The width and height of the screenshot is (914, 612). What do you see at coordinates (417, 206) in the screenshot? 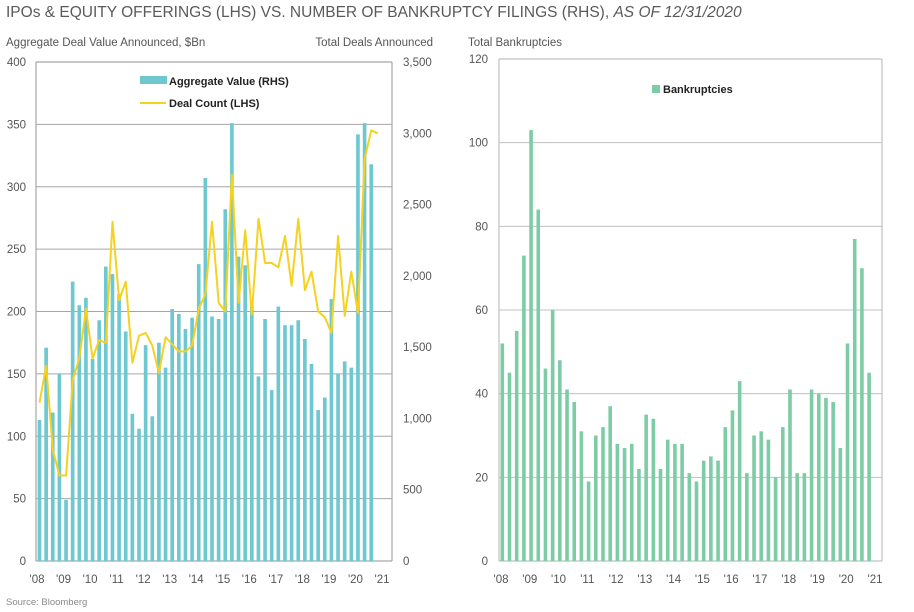
I see `y-tick-right: 2,500` at bounding box center [417, 206].